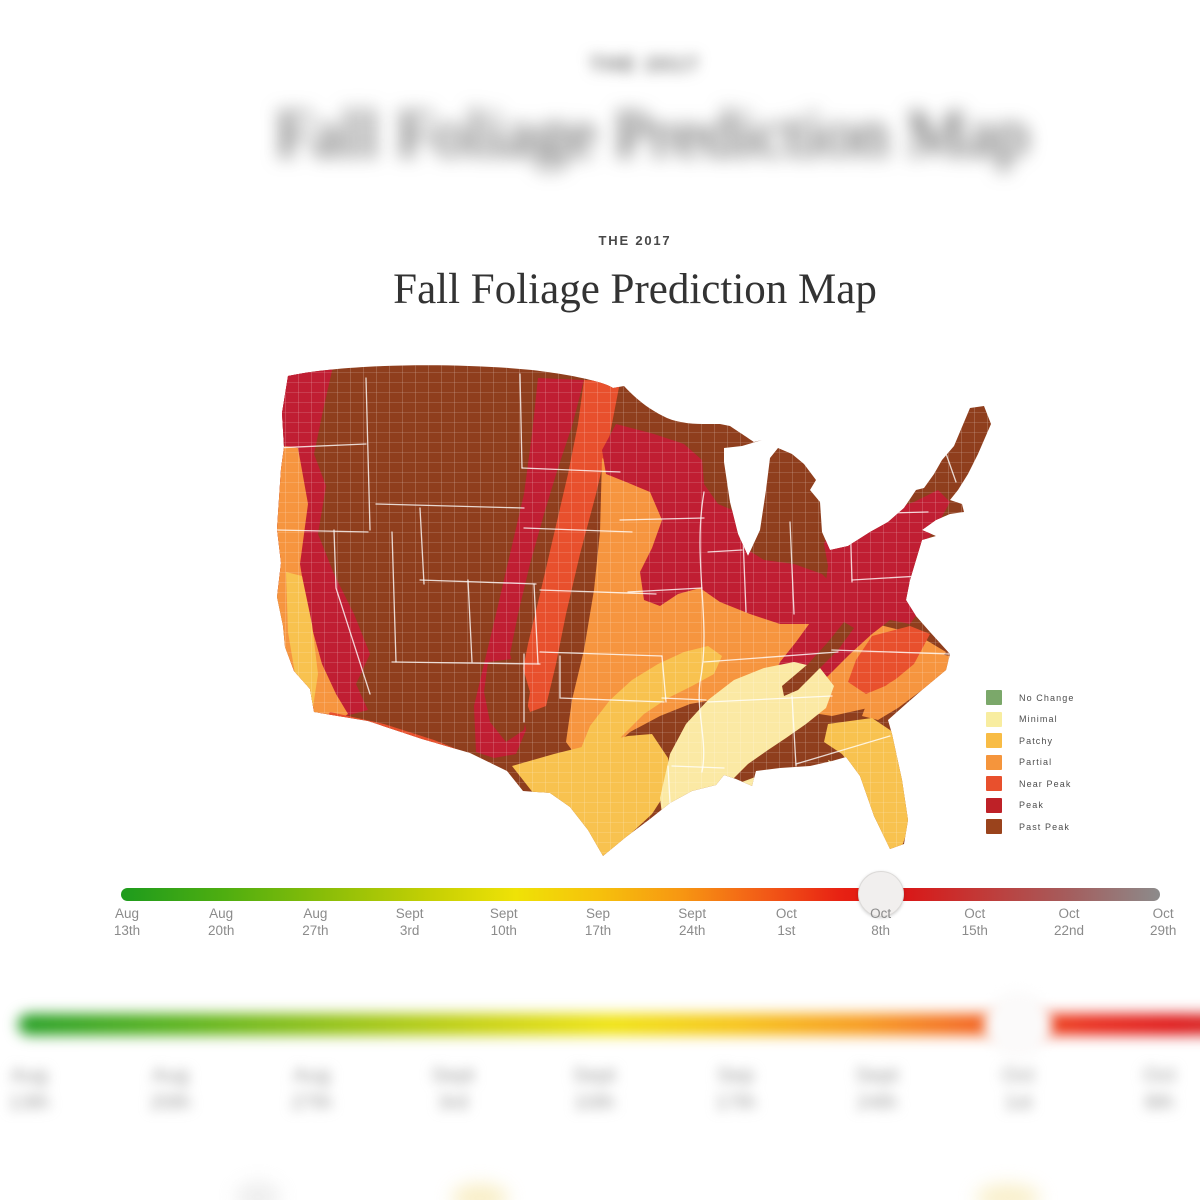 This screenshot has width=1200, height=1200. Describe the element at coordinates (635, 240) in the screenshot. I see `page-kicker: THE 2017` at that location.